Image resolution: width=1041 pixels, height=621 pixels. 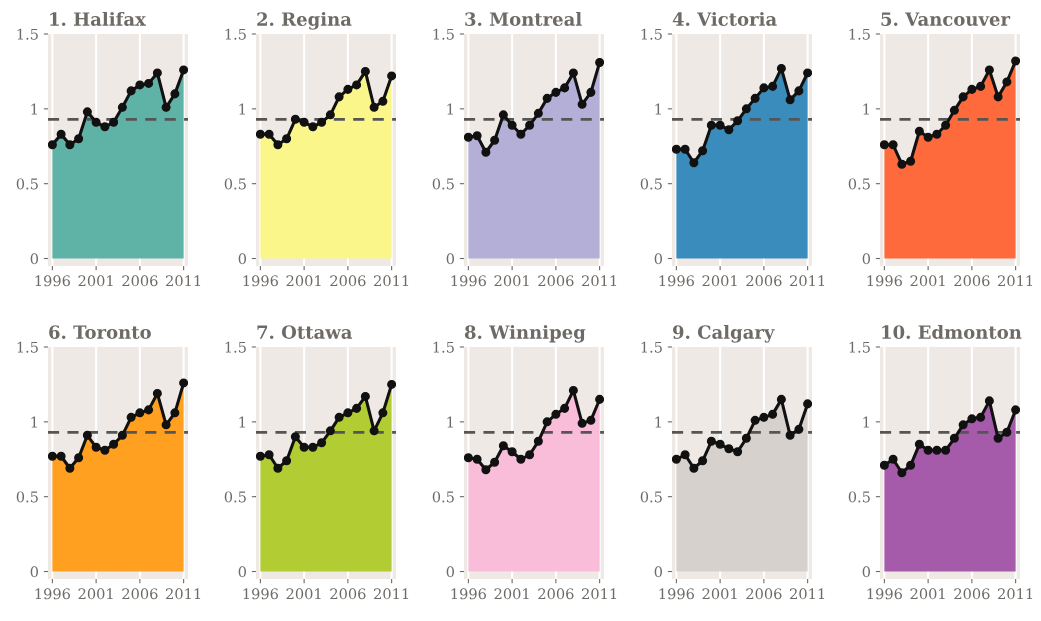 What do you see at coordinates (724, 18) in the screenshot?
I see `chart-title: 4. Victoria` at bounding box center [724, 18].